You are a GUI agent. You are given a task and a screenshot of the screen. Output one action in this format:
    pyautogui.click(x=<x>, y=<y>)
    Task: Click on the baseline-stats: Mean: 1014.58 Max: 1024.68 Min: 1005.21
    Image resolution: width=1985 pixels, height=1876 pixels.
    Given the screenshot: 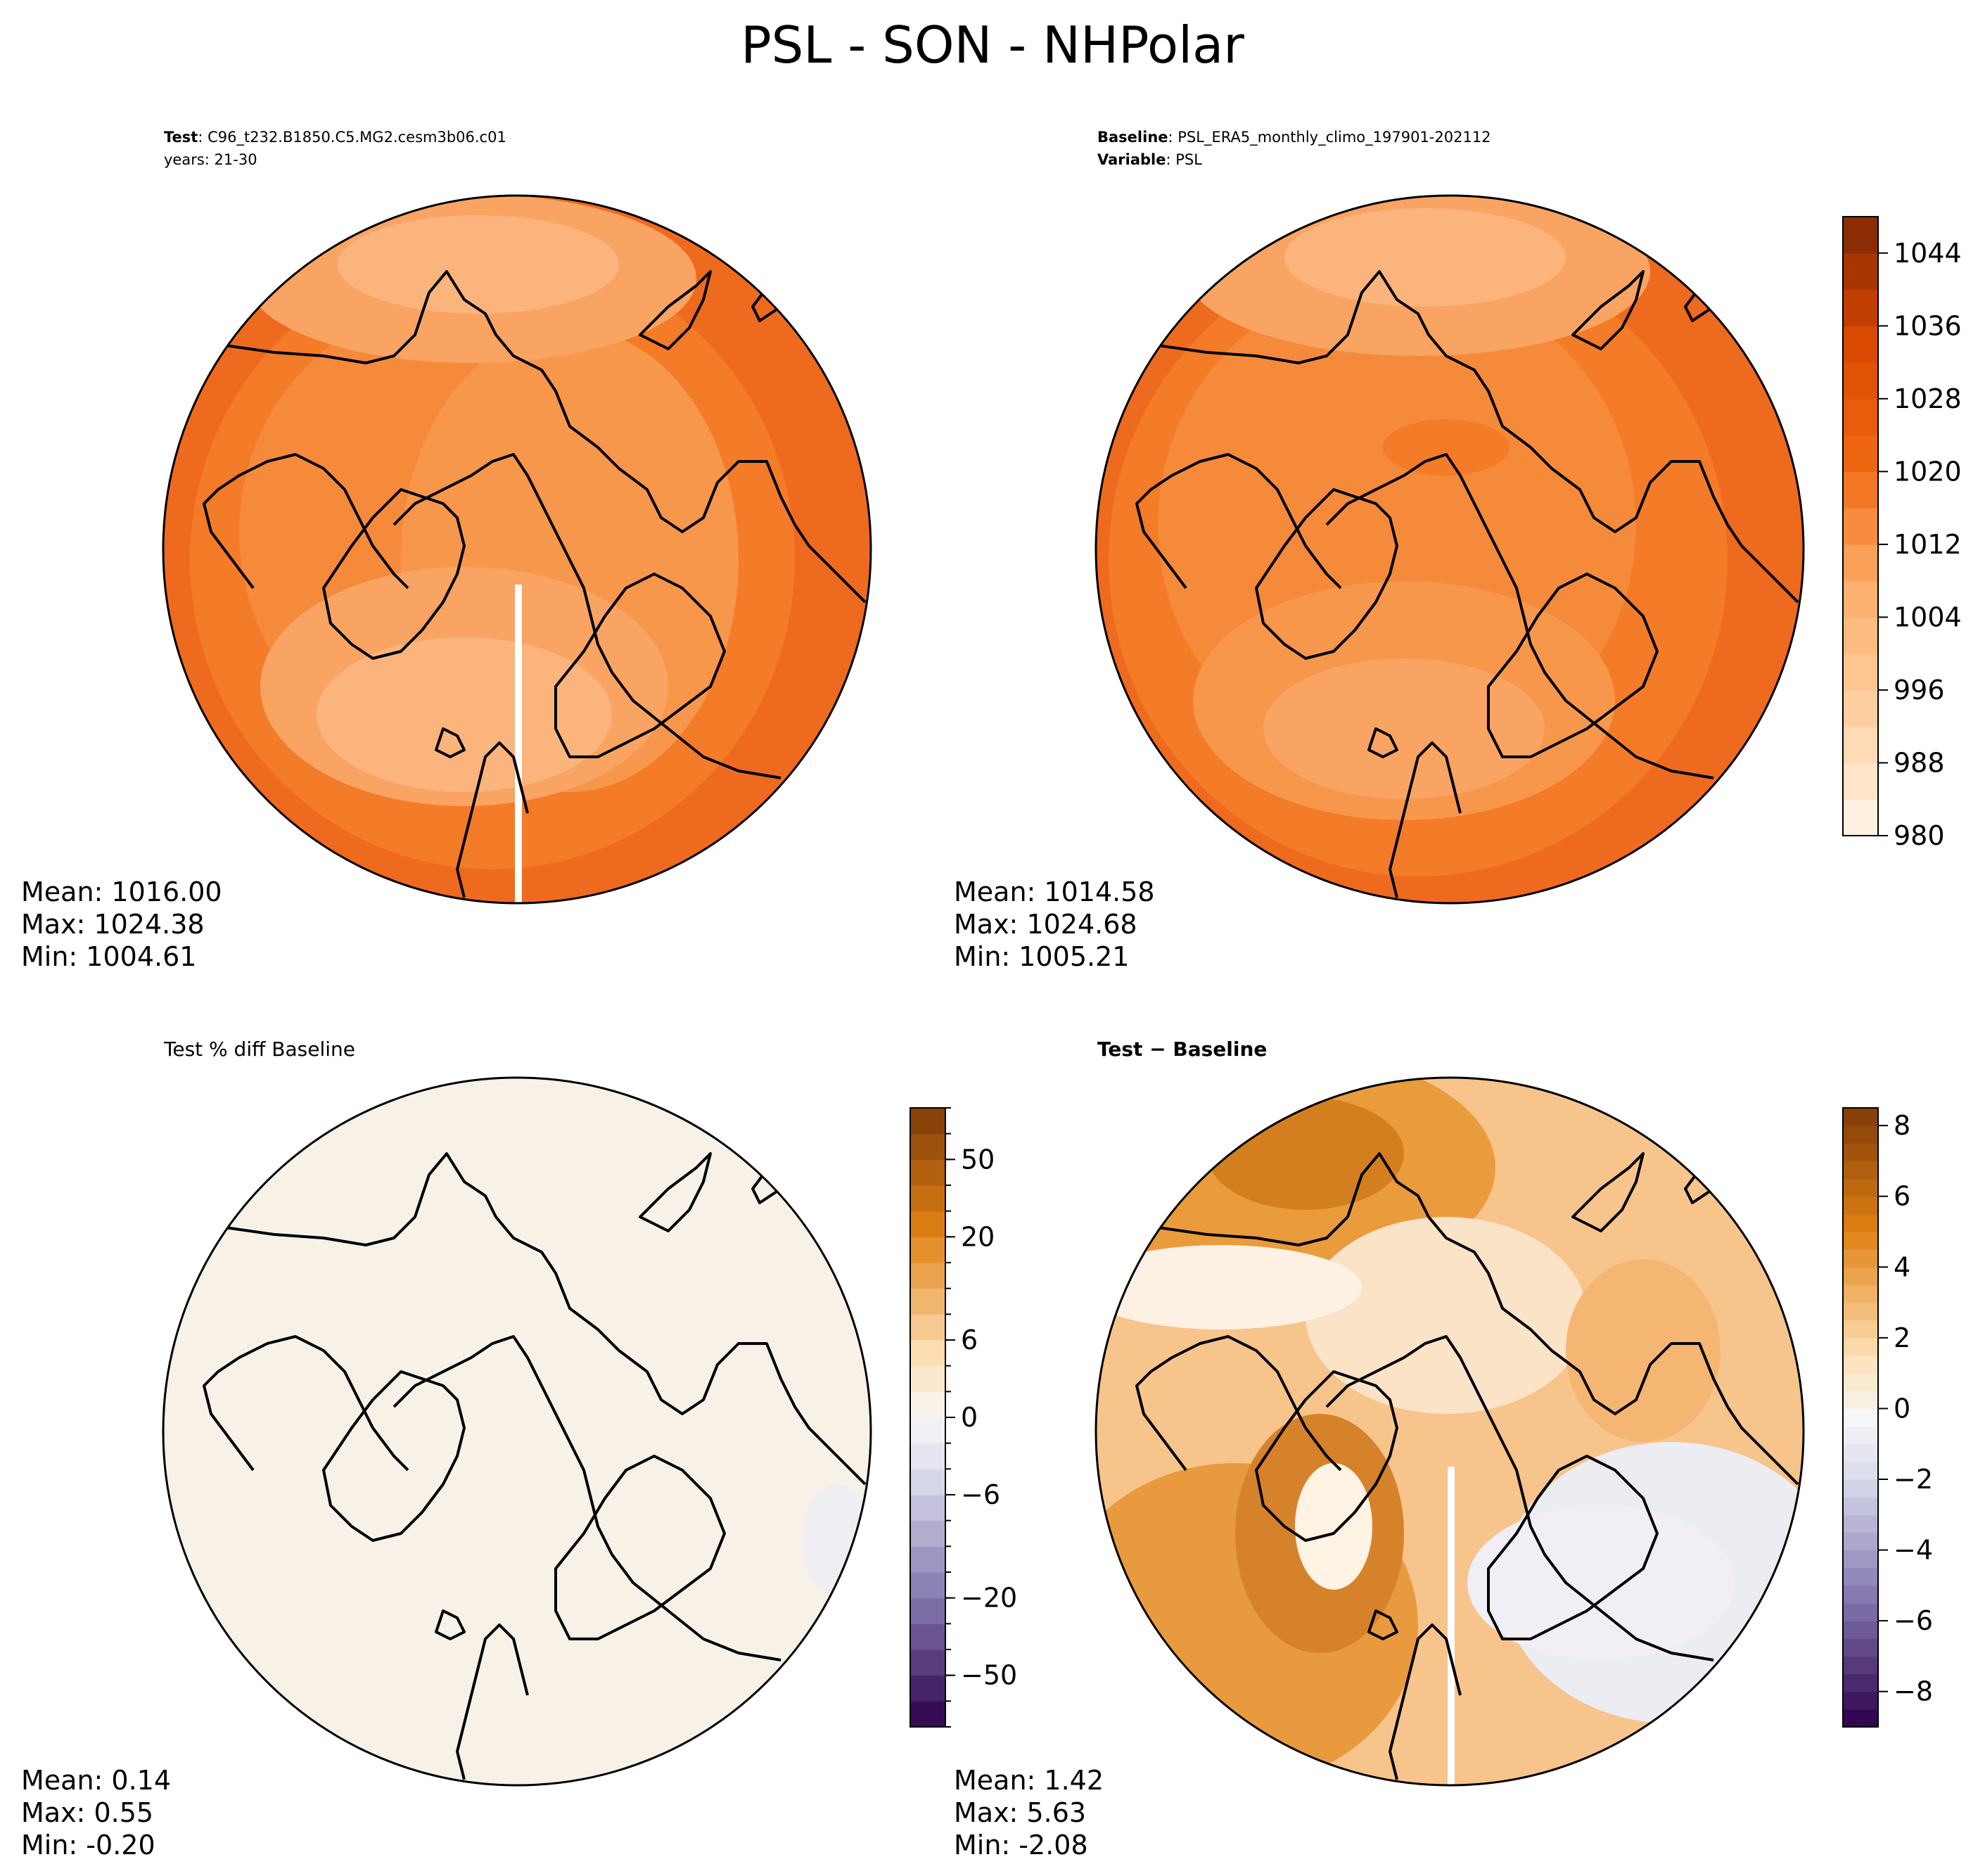 What is the action you would take?
    pyautogui.click(x=1054, y=924)
    